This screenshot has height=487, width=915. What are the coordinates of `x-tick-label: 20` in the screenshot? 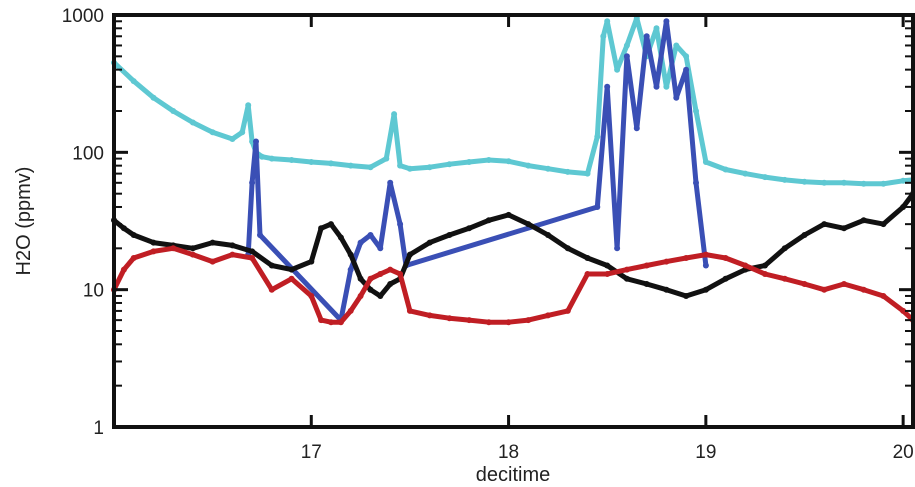 It's located at (903, 452).